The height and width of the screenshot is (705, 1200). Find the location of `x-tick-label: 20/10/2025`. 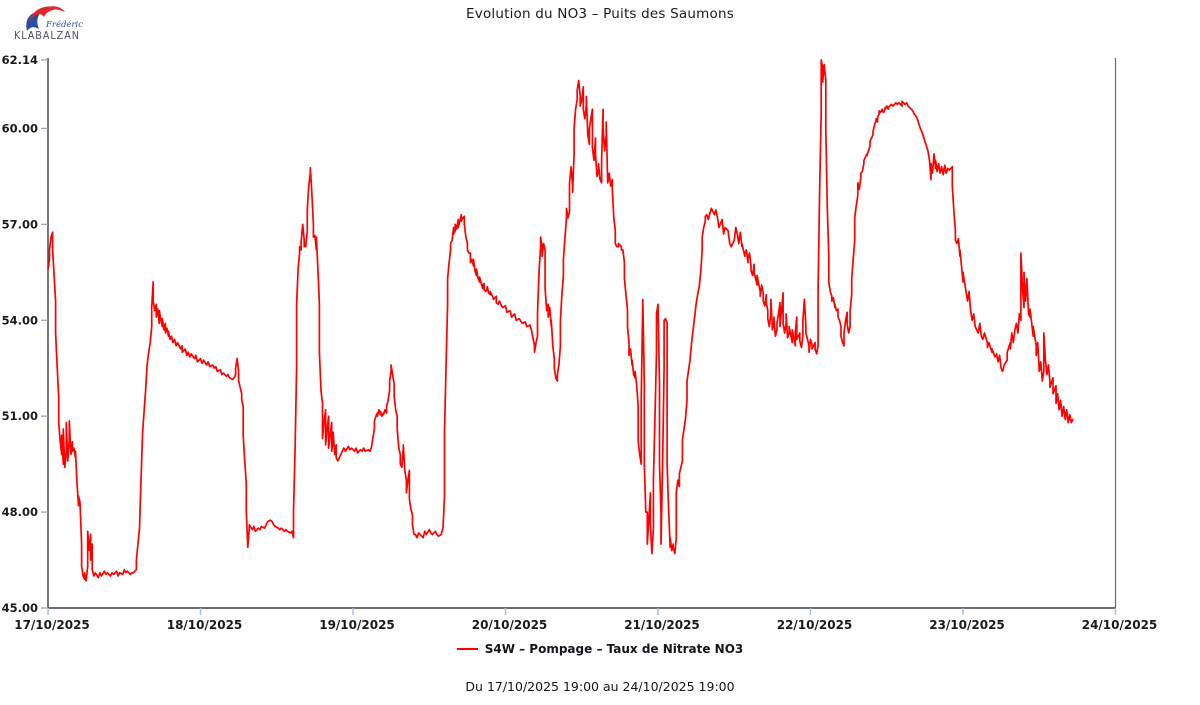

x-tick-label: 20/10/2025 is located at coordinates (510, 625).